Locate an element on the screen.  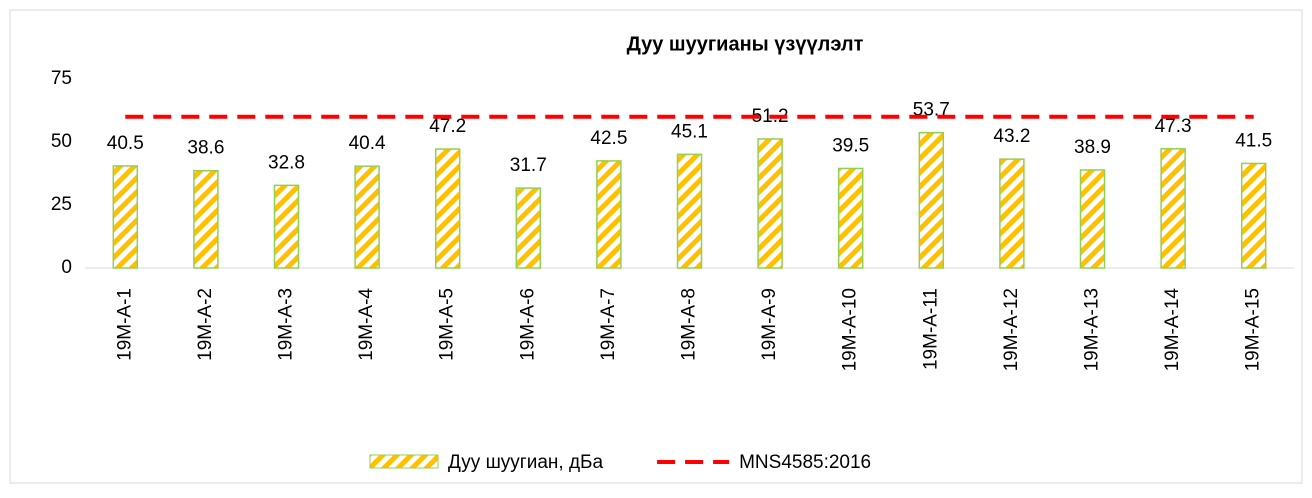
legend-label: MNS4585:2016 is located at coordinates (805, 462).